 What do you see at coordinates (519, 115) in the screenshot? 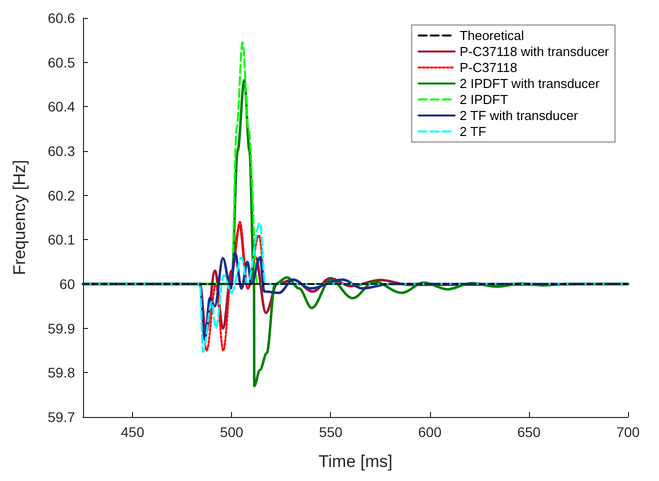
I see `legend-label: 2 TF with transducer` at bounding box center [519, 115].